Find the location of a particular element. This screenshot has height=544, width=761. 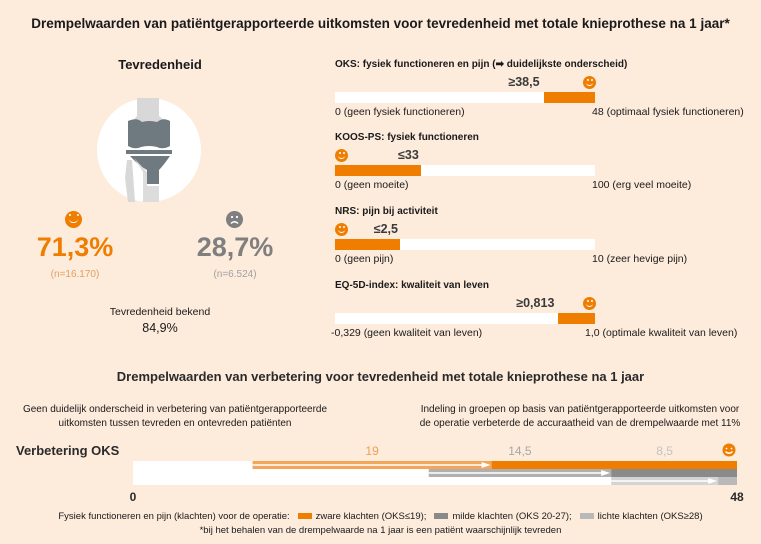

threshold-min-label: -0,329 (geen kwaliteit van leven) is located at coordinates (407, 333).